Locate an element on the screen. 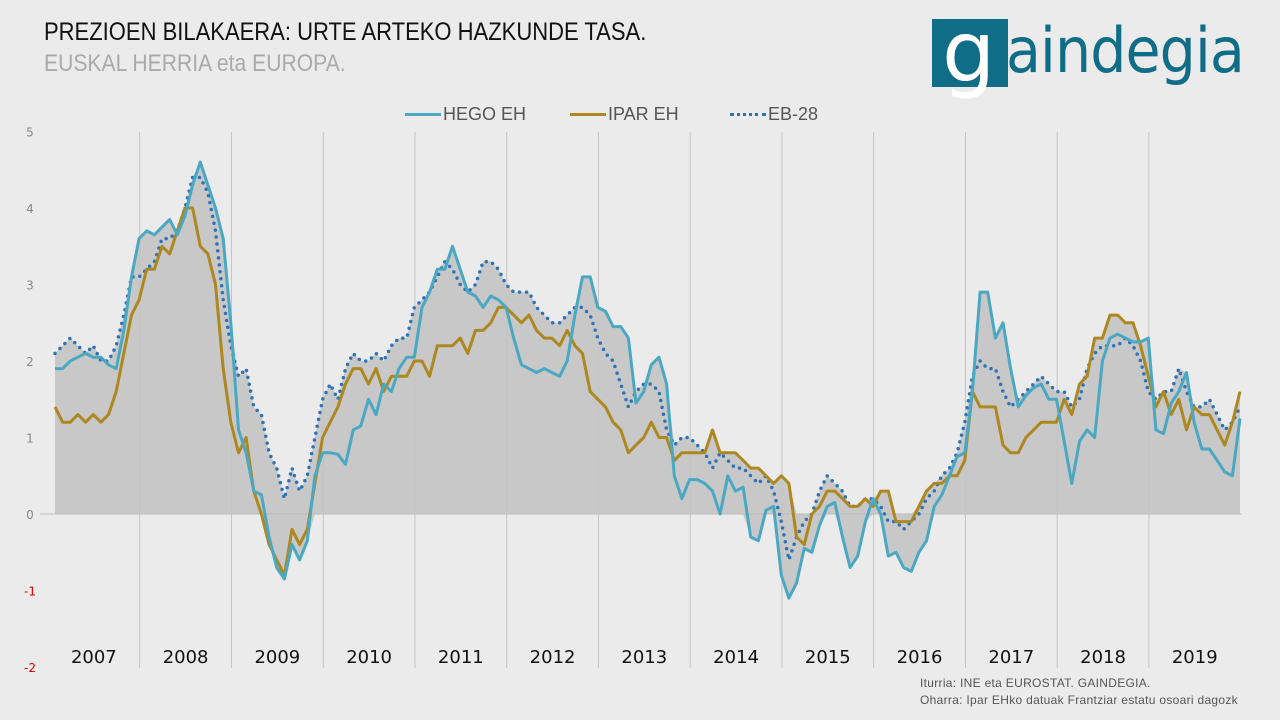 This screenshot has height=720, width=1280. legend-item-hego-eh: HEGO EH is located at coordinates (465, 114).